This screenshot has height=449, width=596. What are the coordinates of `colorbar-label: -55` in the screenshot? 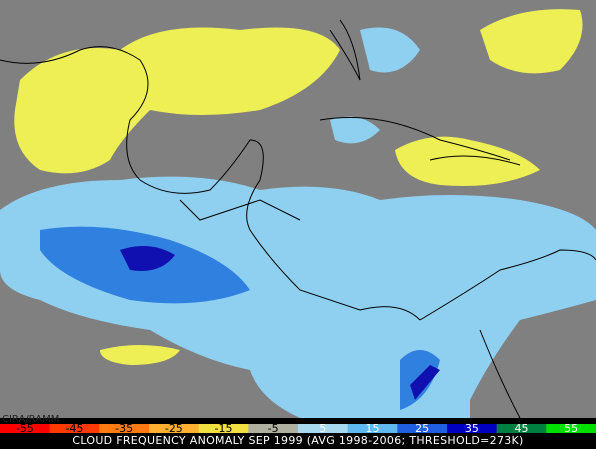 It's located at (25, 428).